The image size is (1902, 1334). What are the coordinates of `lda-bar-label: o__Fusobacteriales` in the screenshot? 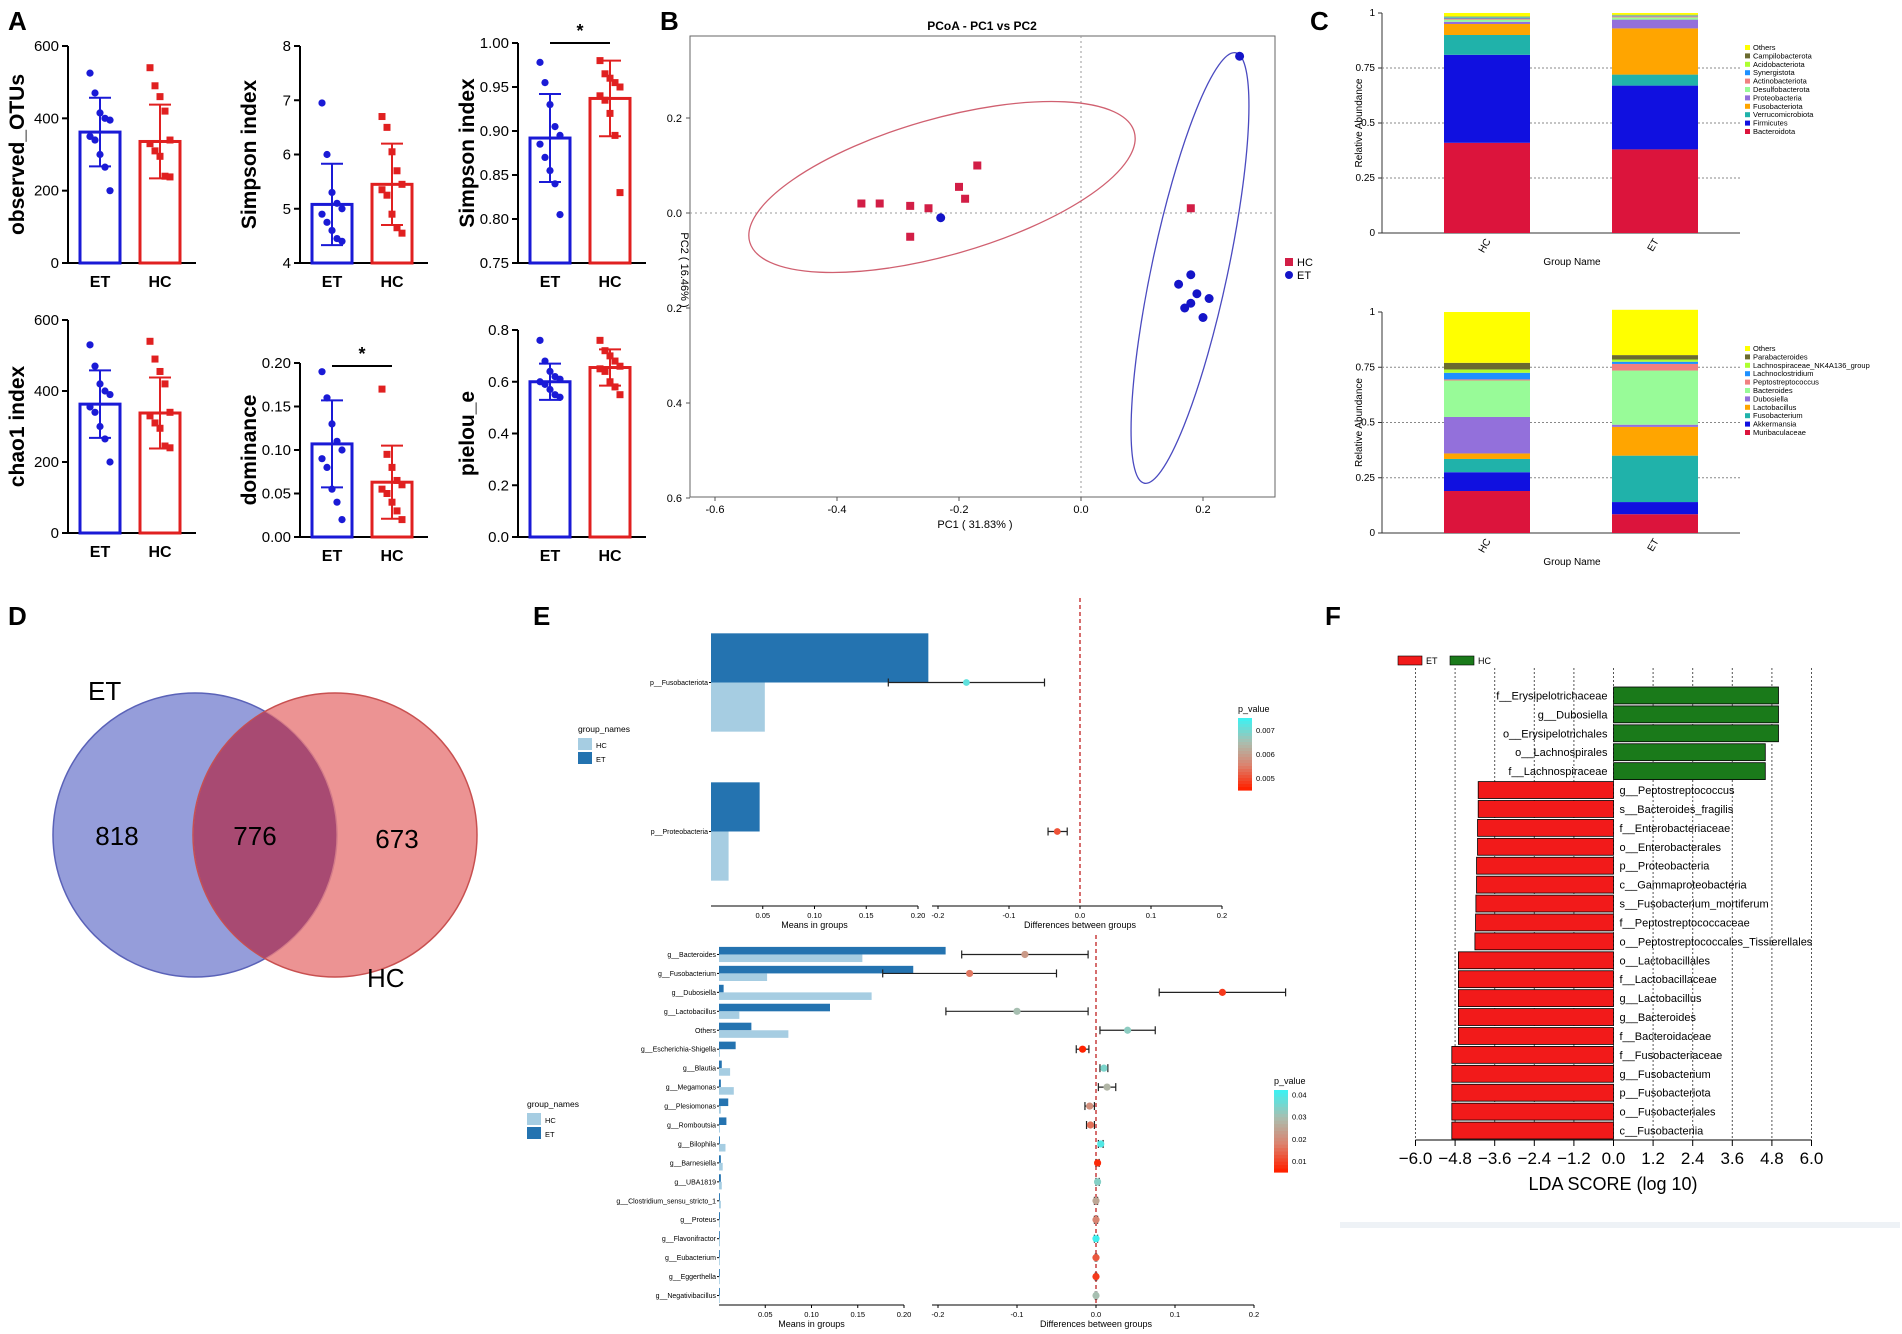 It's located at (1668, 1113).